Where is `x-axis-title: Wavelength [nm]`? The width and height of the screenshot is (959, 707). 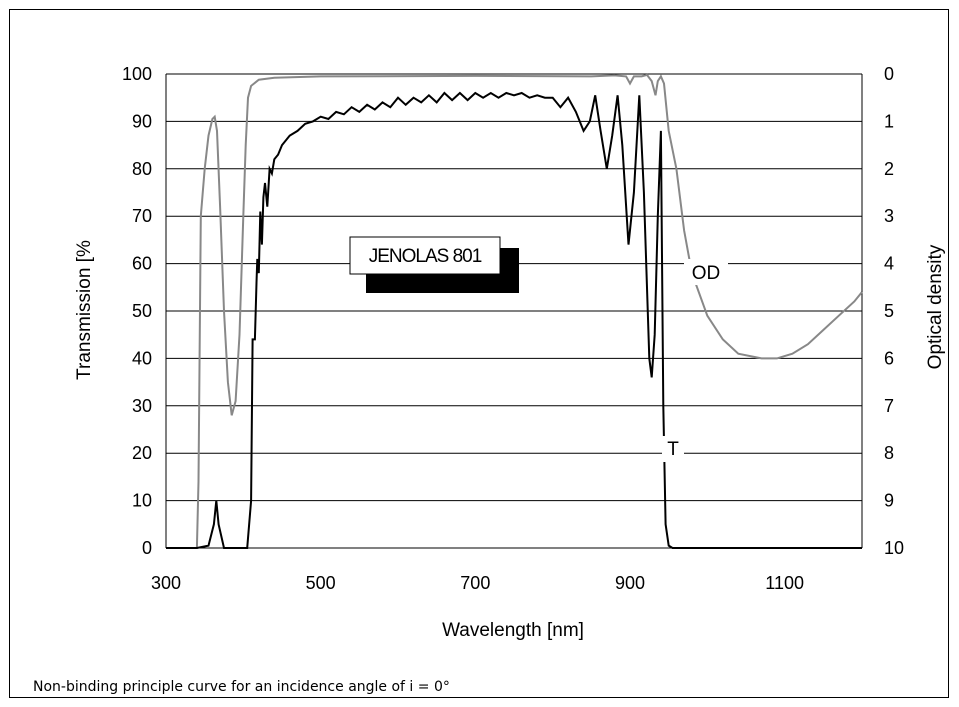
x-axis-title: Wavelength [nm] is located at coordinates (513, 630).